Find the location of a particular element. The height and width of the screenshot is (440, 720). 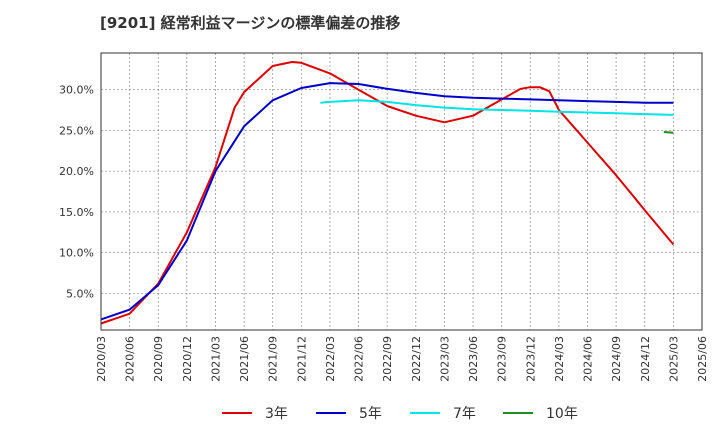

x-tick-label: 2021/09 is located at coordinates (273, 359).